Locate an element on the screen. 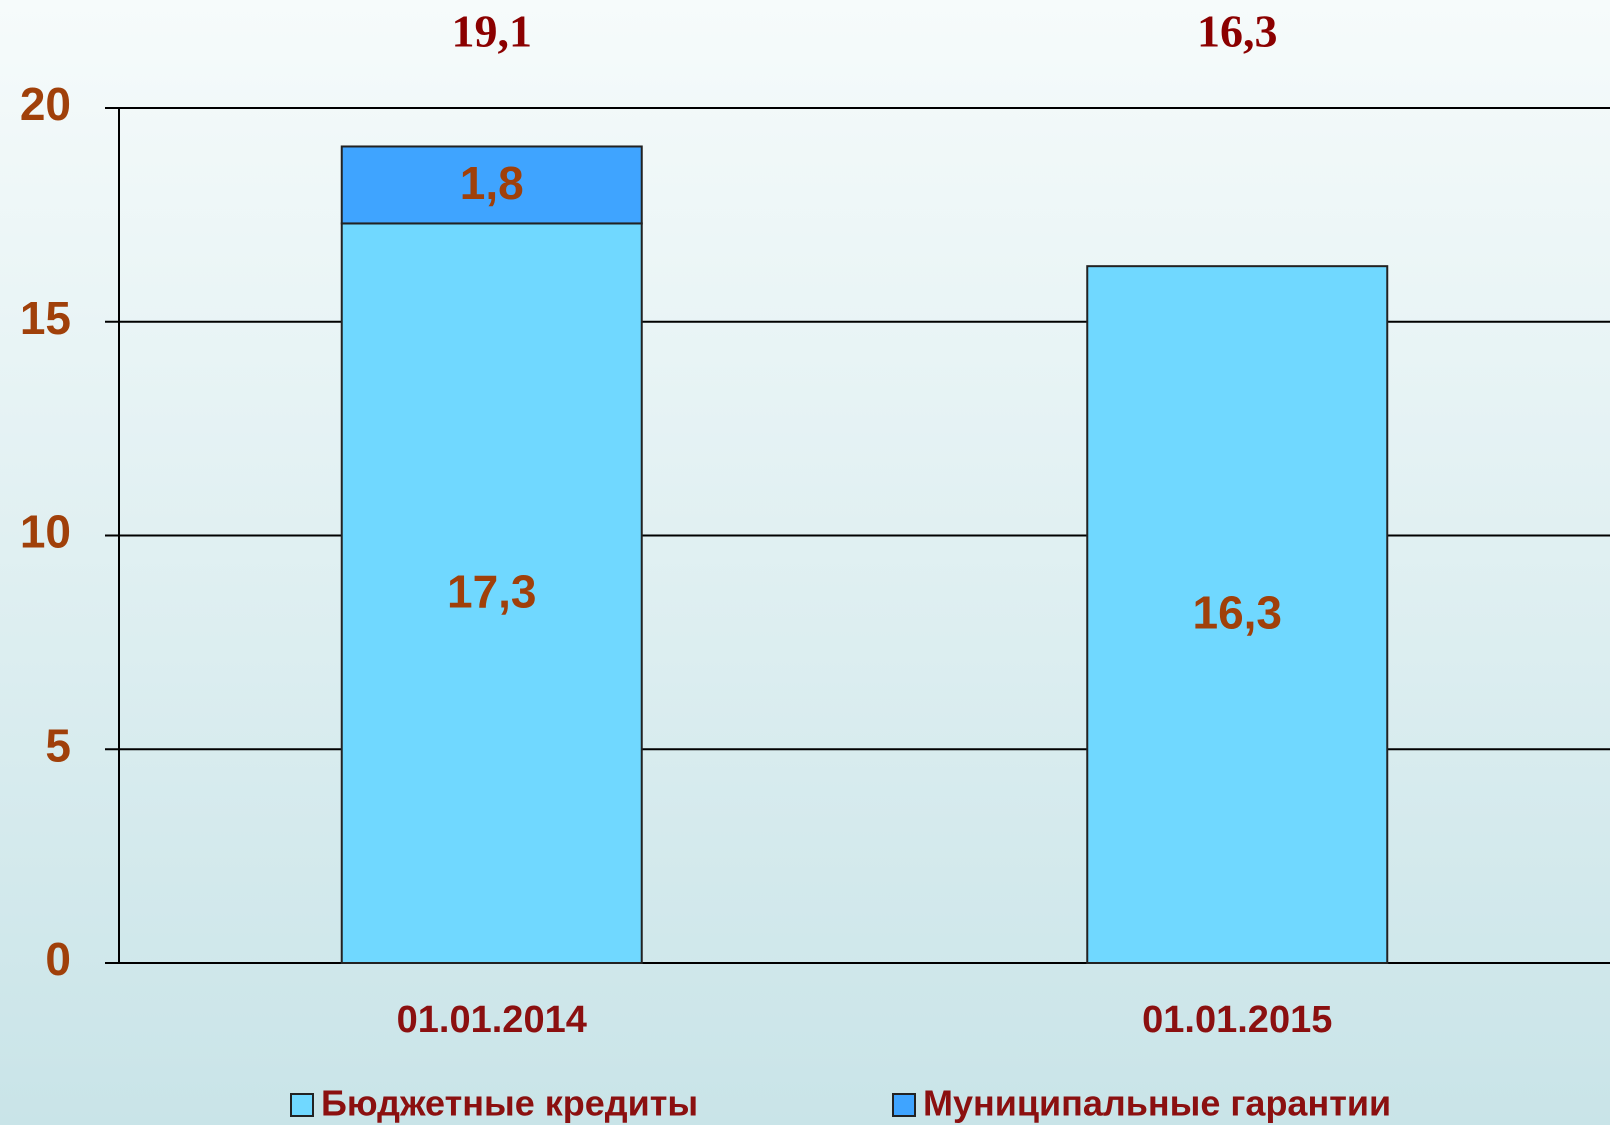 Image resolution: width=1610 pixels, height=1125 pixels. y-tick-label: 5 is located at coordinates (58, 745).